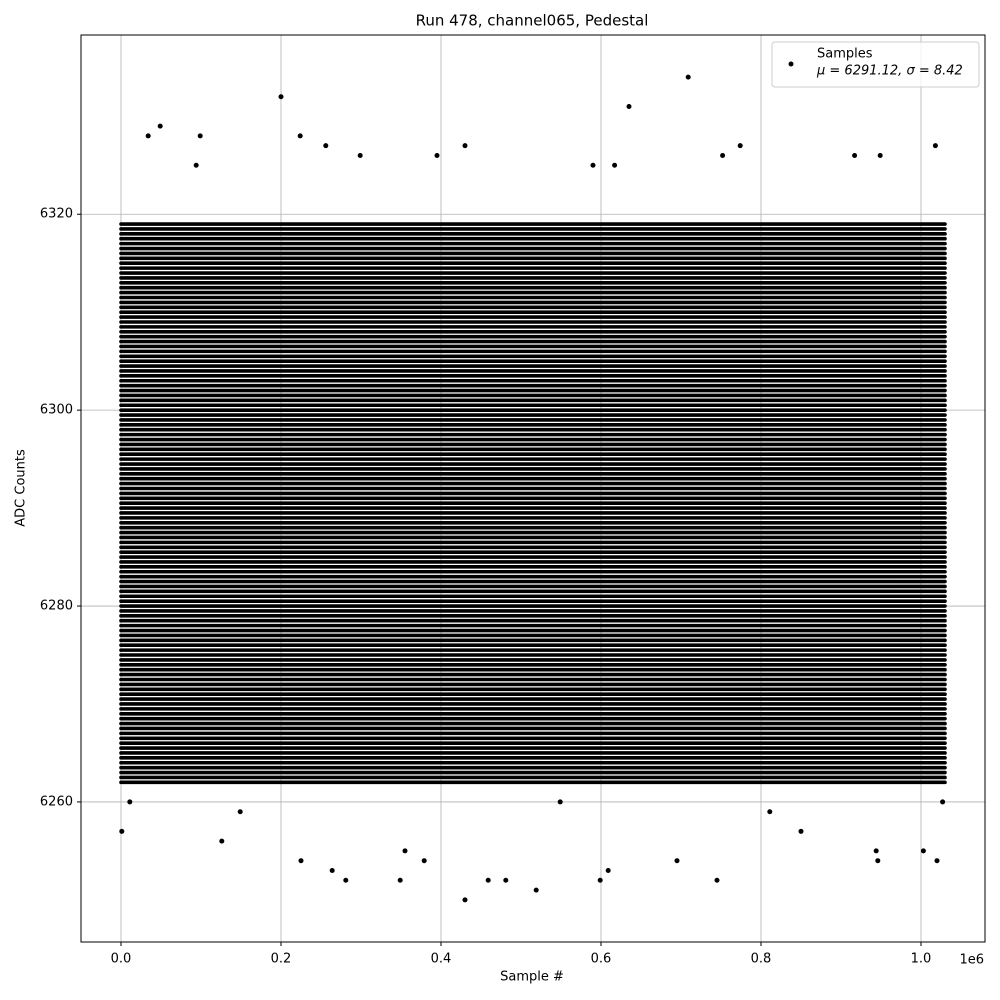 This screenshot has width=1000, height=1000. What do you see at coordinates (532, 21) in the screenshot?
I see `chart-title: Run 478, channel065, Pedestal` at bounding box center [532, 21].